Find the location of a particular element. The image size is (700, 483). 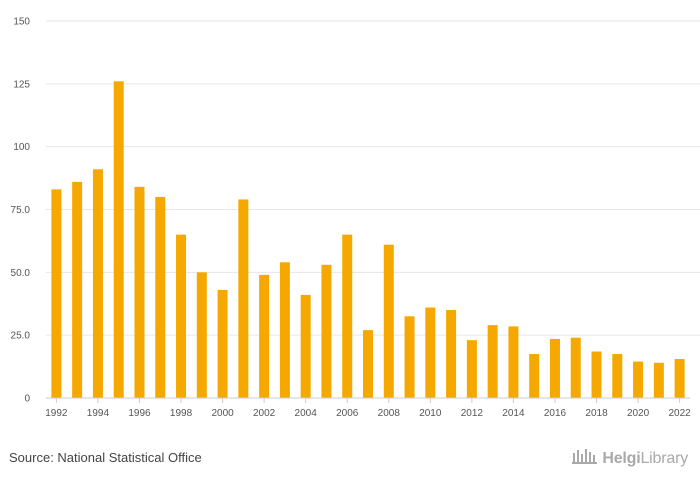

bar-2008 is located at coordinates (388, 321).